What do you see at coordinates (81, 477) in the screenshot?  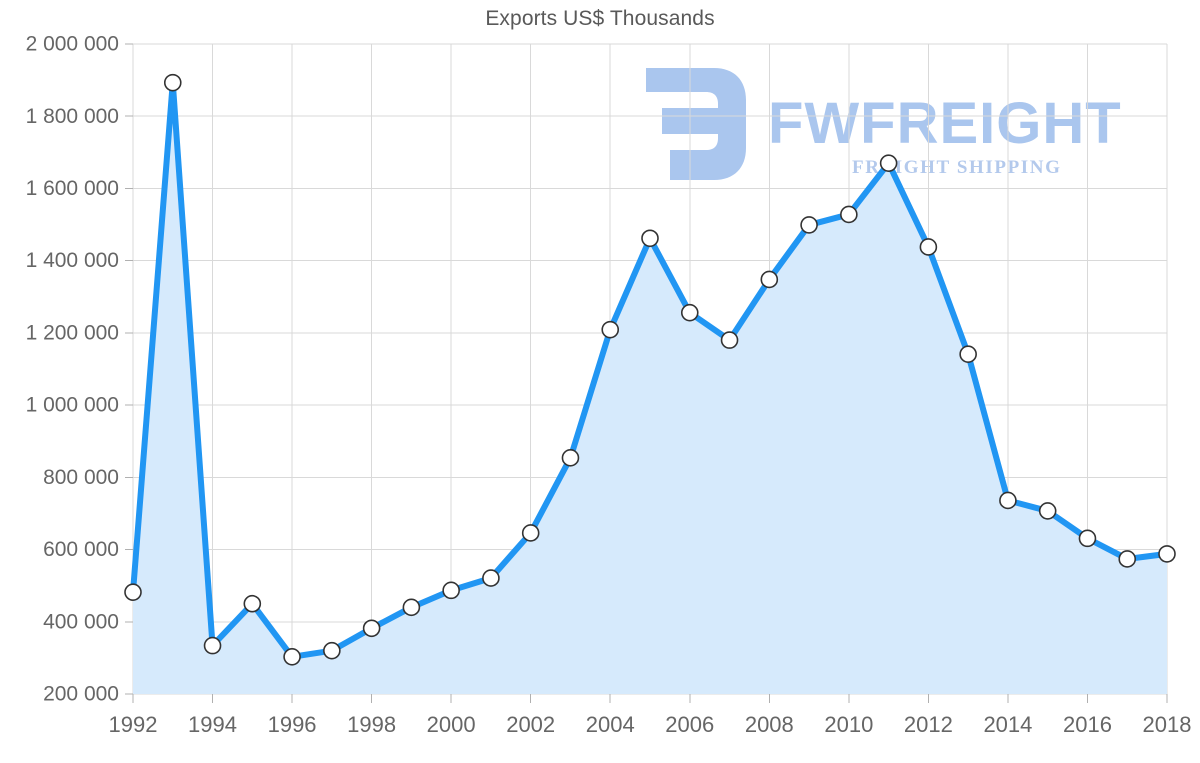 I see `y-tick-label: 800 000` at bounding box center [81, 477].